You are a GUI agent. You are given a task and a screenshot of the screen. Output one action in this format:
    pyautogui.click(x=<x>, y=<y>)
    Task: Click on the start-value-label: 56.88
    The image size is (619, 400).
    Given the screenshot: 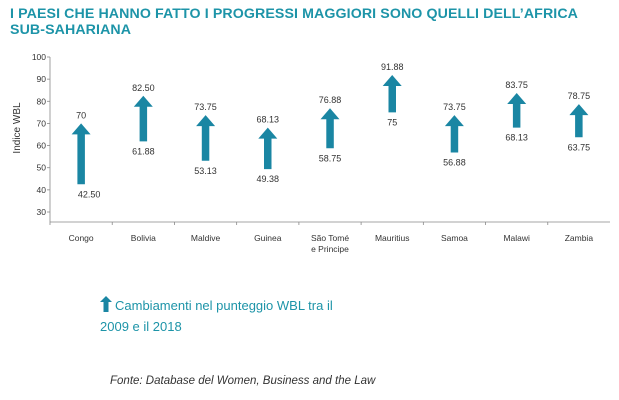 What is the action you would take?
    pyautogui.click(x=454, y=162)
    